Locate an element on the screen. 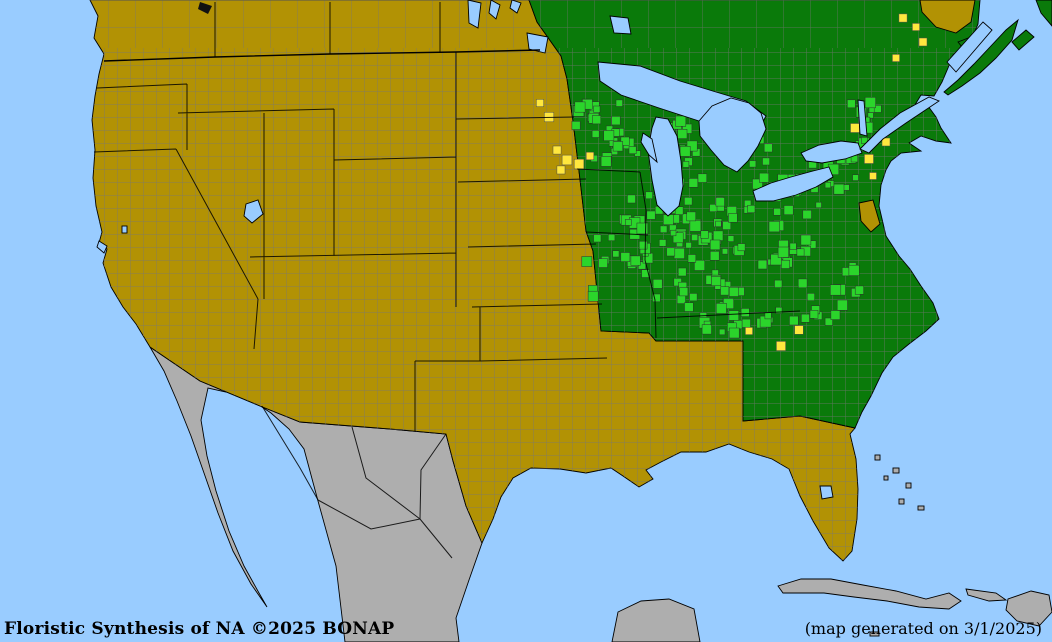  gold-overlays is located at coordinates (917, 116).